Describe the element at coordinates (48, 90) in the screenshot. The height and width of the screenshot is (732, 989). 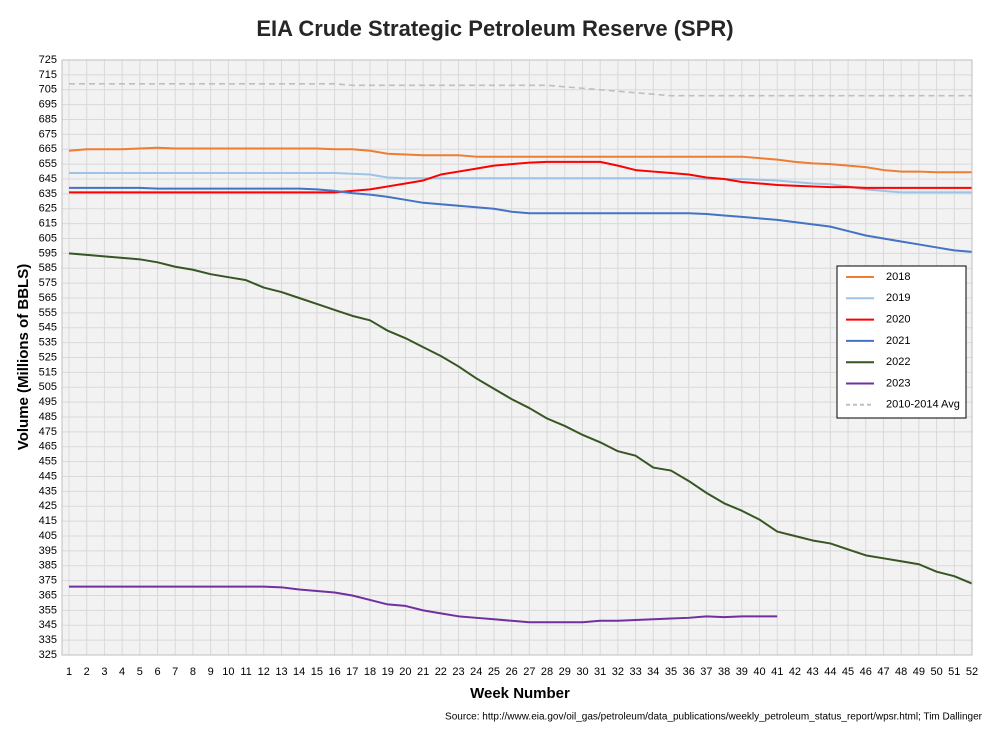
I see `y-tick-label: 705` at that location.